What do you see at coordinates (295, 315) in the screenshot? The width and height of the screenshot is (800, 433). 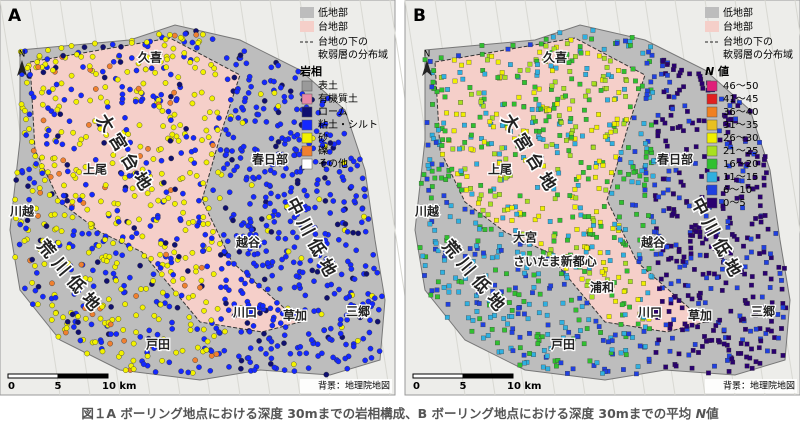 I see `place-label: 草加` at bounding box center [295, 315].